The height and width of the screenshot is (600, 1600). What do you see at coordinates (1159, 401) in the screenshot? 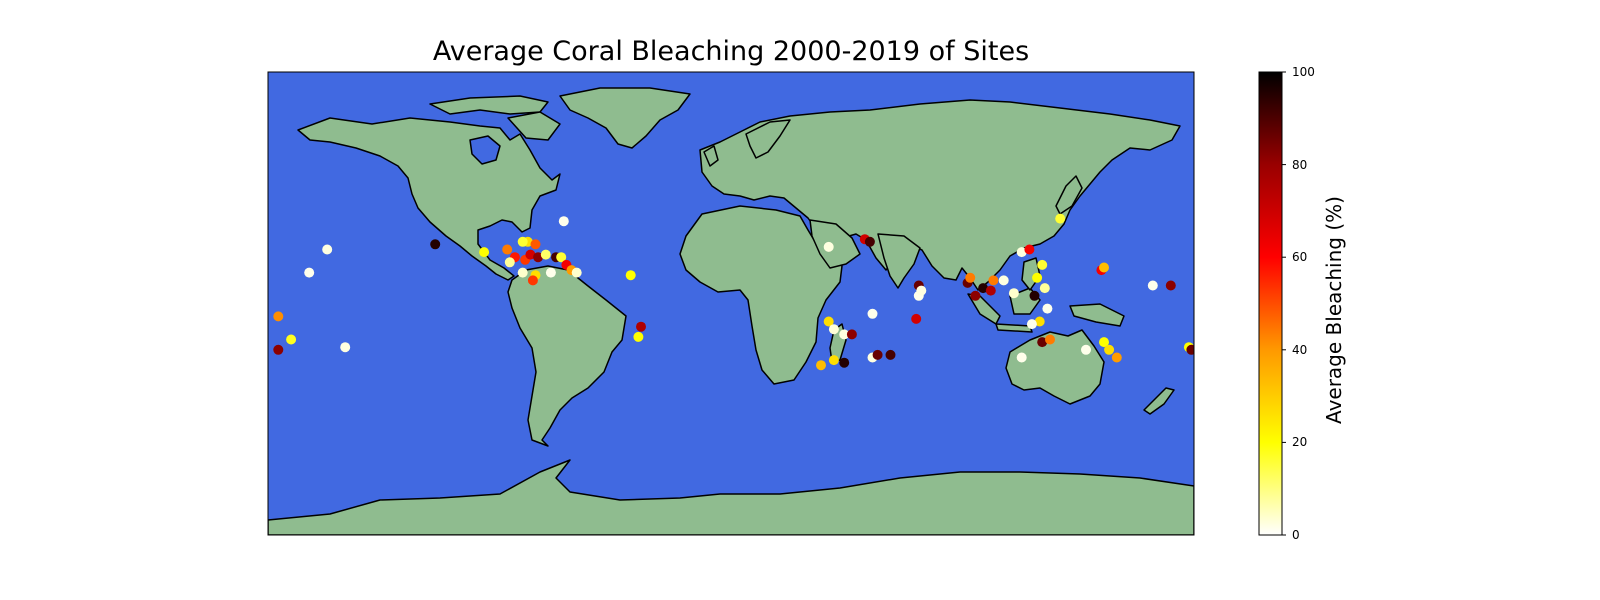
I see `land-new-zealand` at bounding box center [1159, 401].